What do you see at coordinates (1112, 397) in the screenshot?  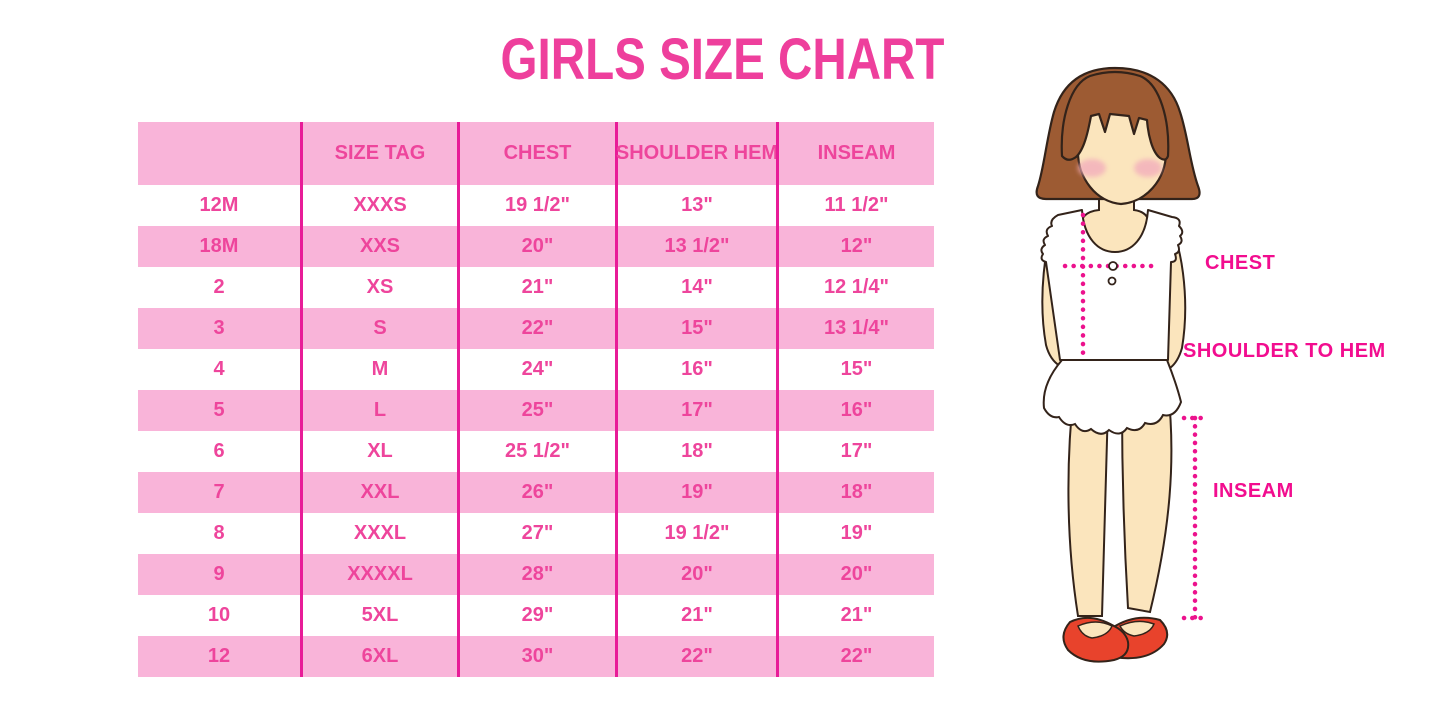 I see `girl-skirt` at bounding box center [1112, 397].